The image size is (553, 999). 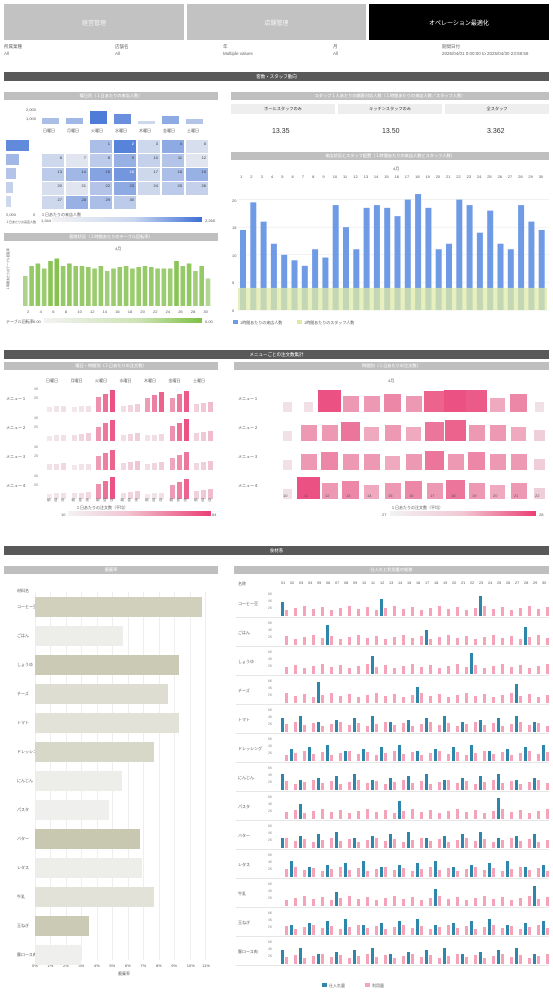 What do you see at coordinates (463, 513) in the screenshot?
I see `menu-daily-color-legend` at bounding box center [463, 513].